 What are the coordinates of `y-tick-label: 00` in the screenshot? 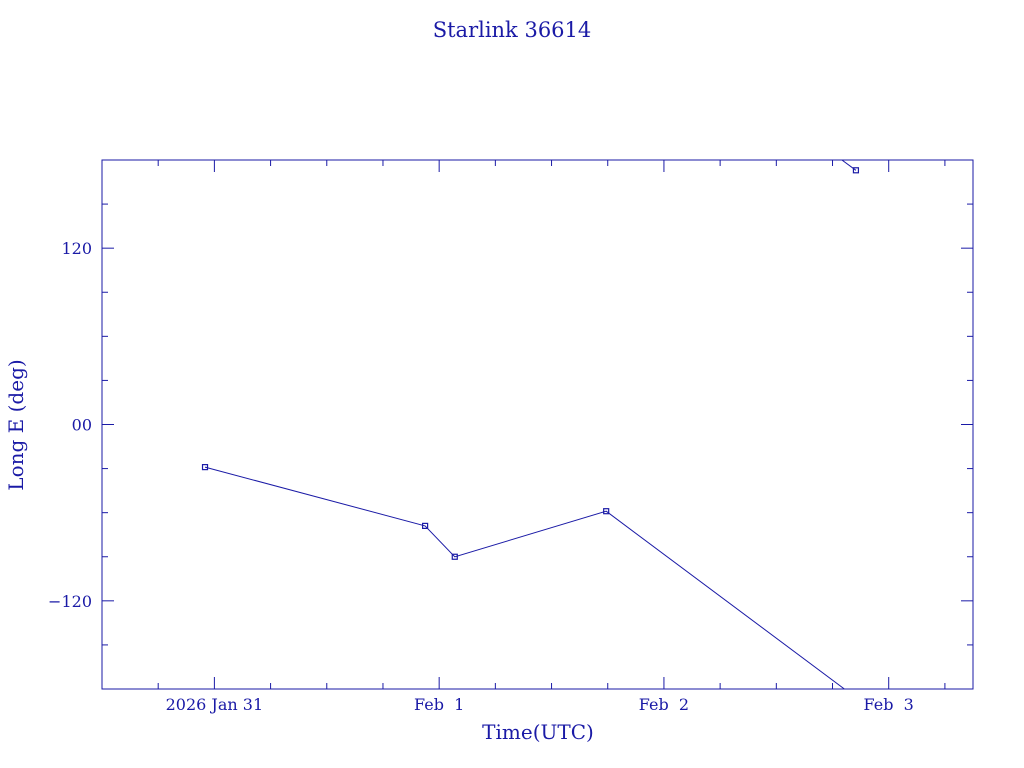 It's located at (82, 425).